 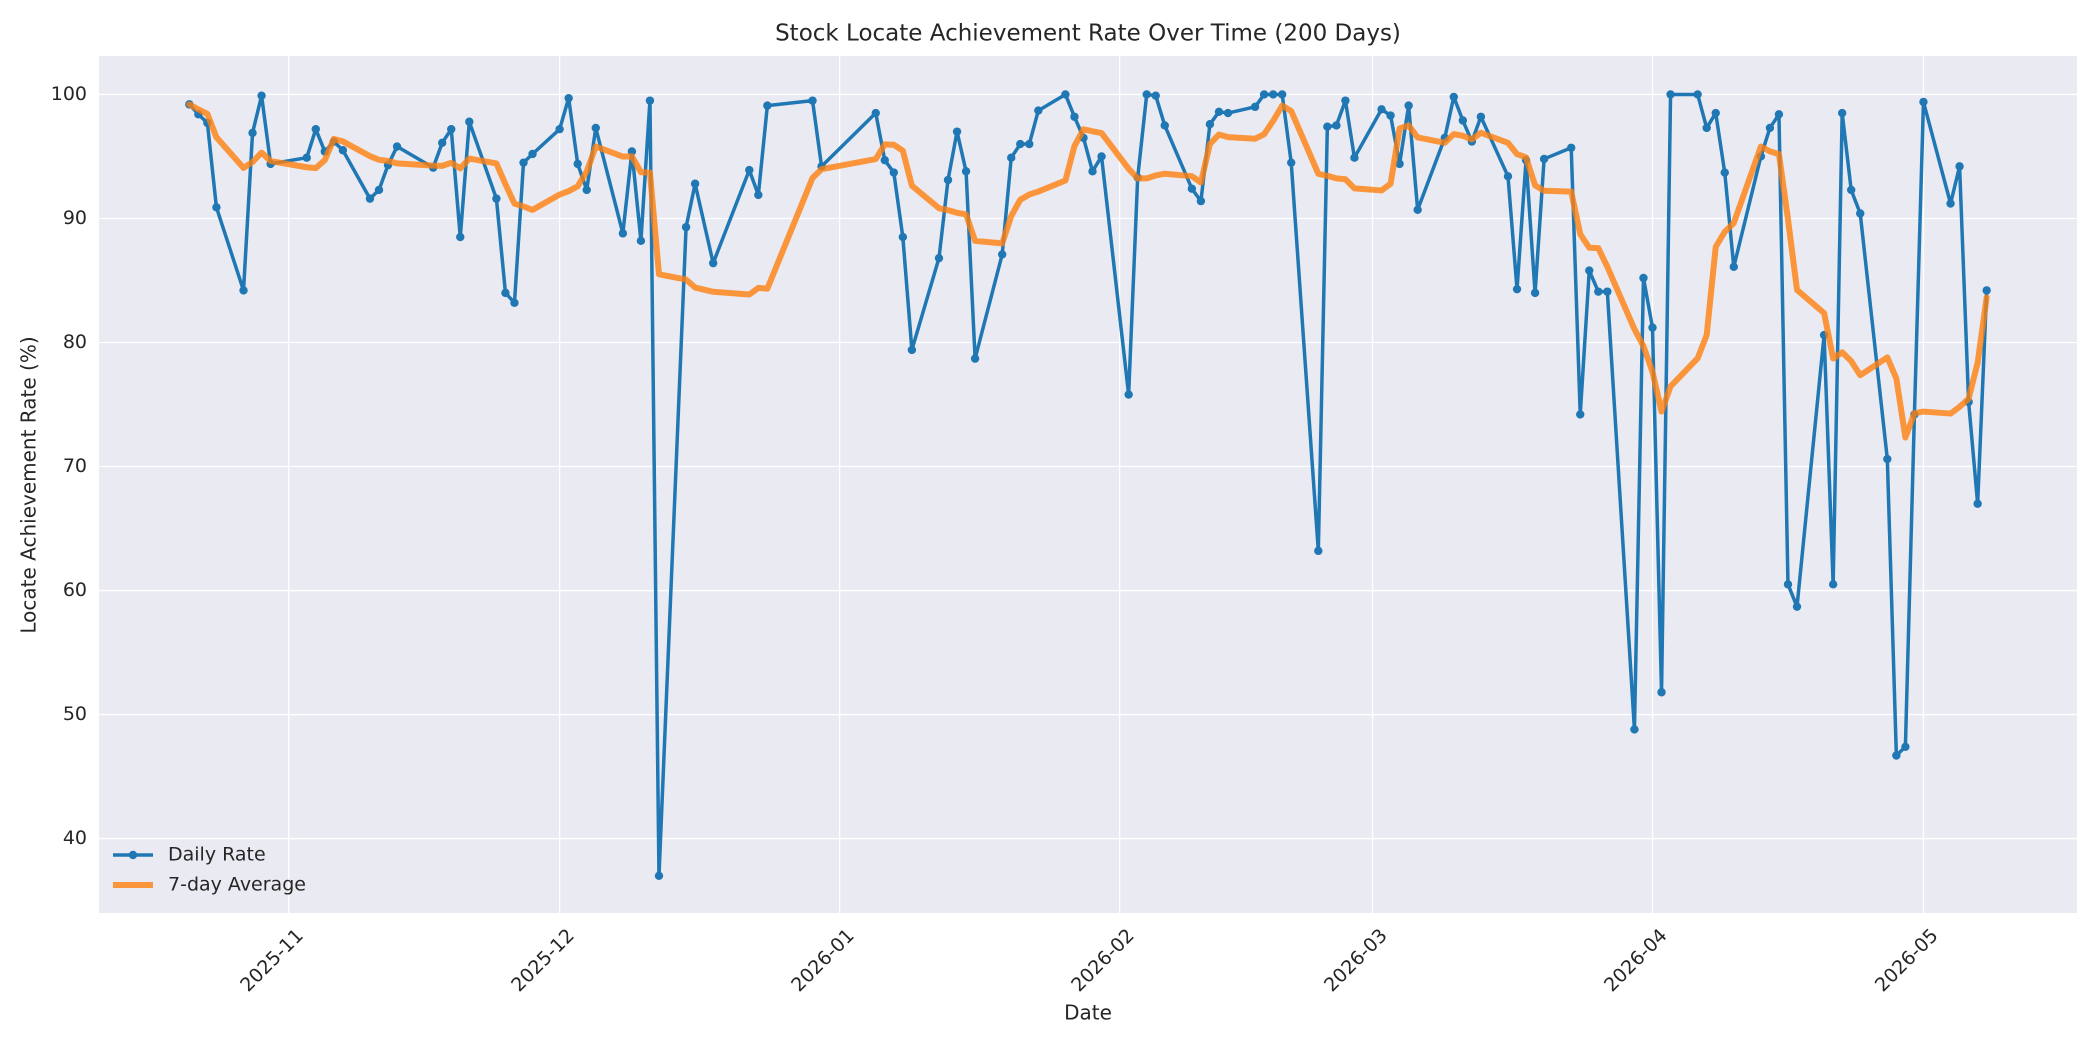 What do you see at coordinates (75, 590) in the screenshot?
I see `y-tick-label: 60` at bounding box center [75, 590].